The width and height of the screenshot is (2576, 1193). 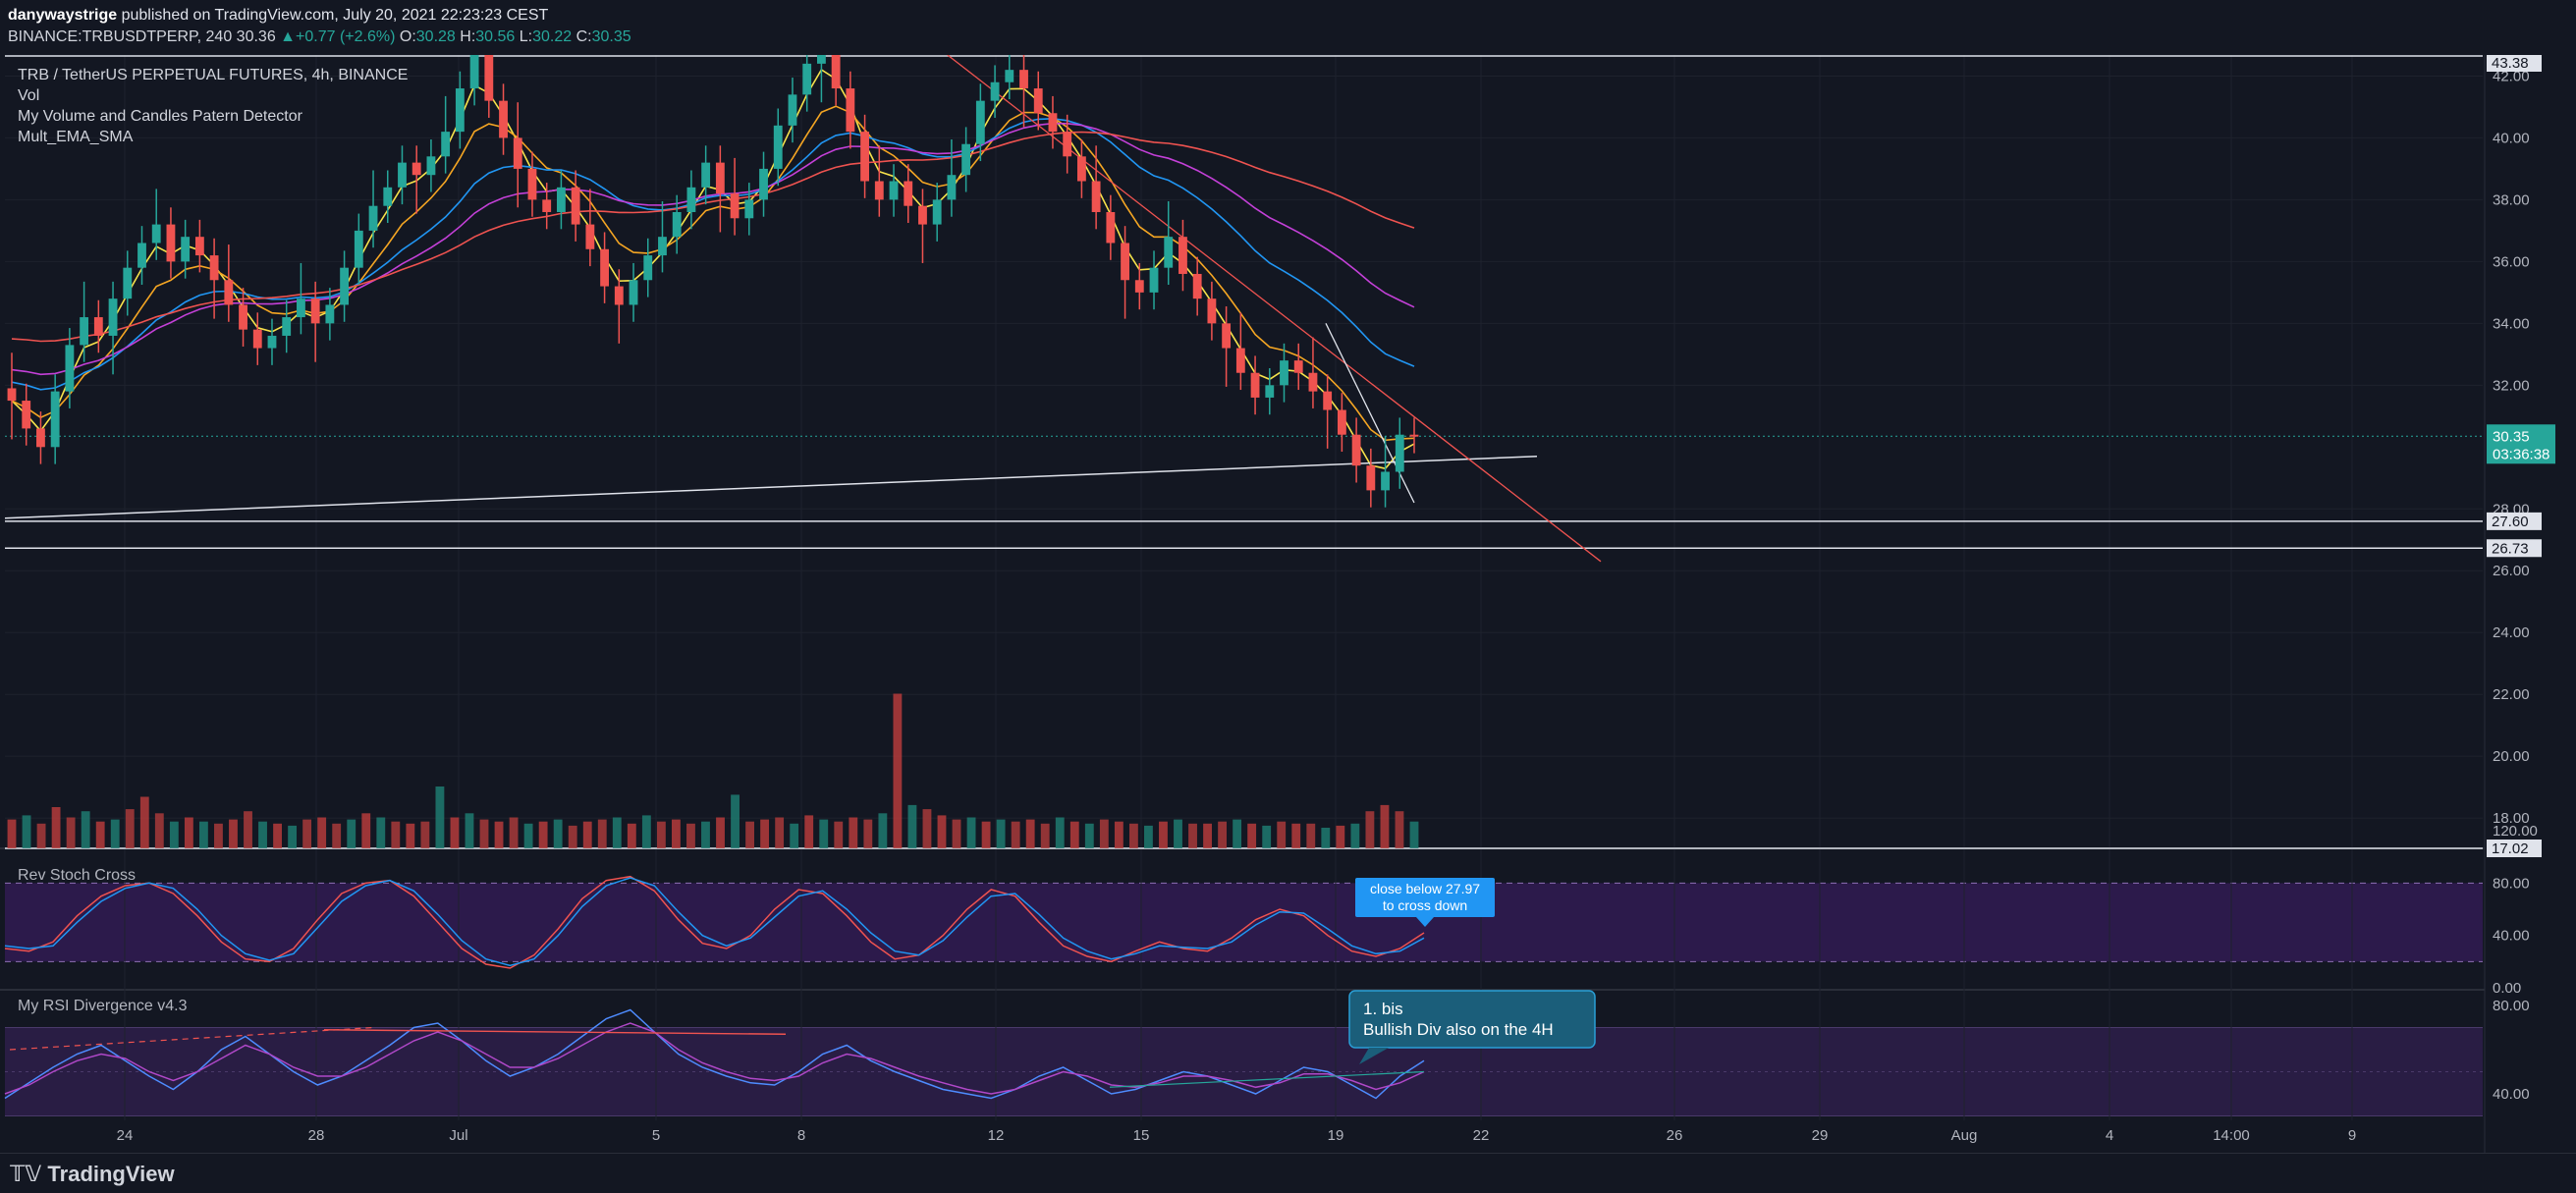 What do you see at coordinates (192, 1038) in the screenshot?
I see `bearish-divergence-dashed` at bounding box center [192, 1038].